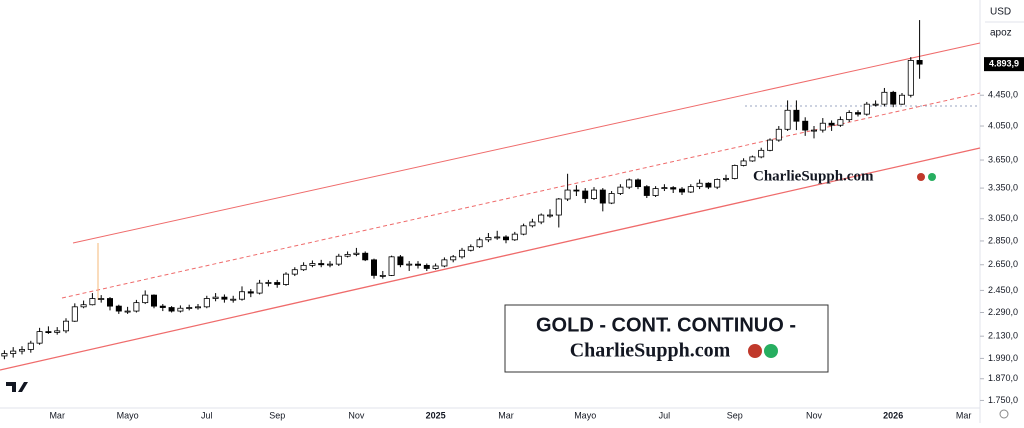  I want to click on currency: USD, so click(1000, 12).